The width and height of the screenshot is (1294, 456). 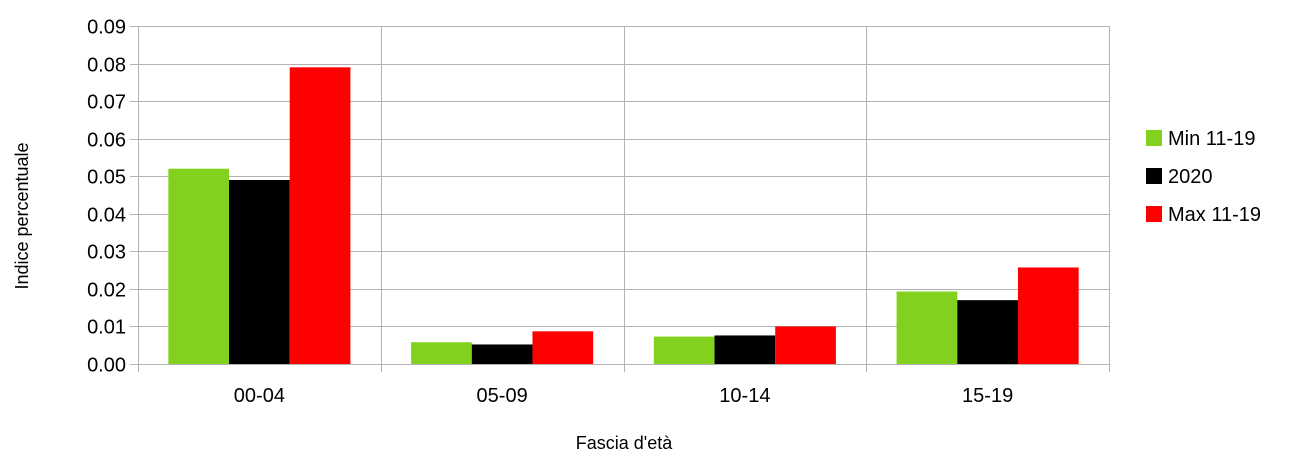 I want to click on x-tick-label: 15-19, so click(x=987, y=396).